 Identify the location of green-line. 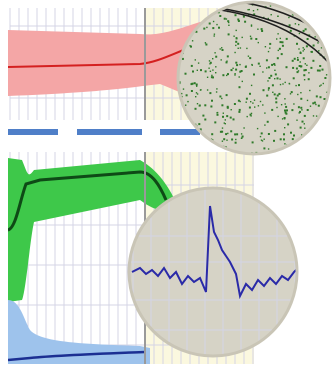
(88, 201).